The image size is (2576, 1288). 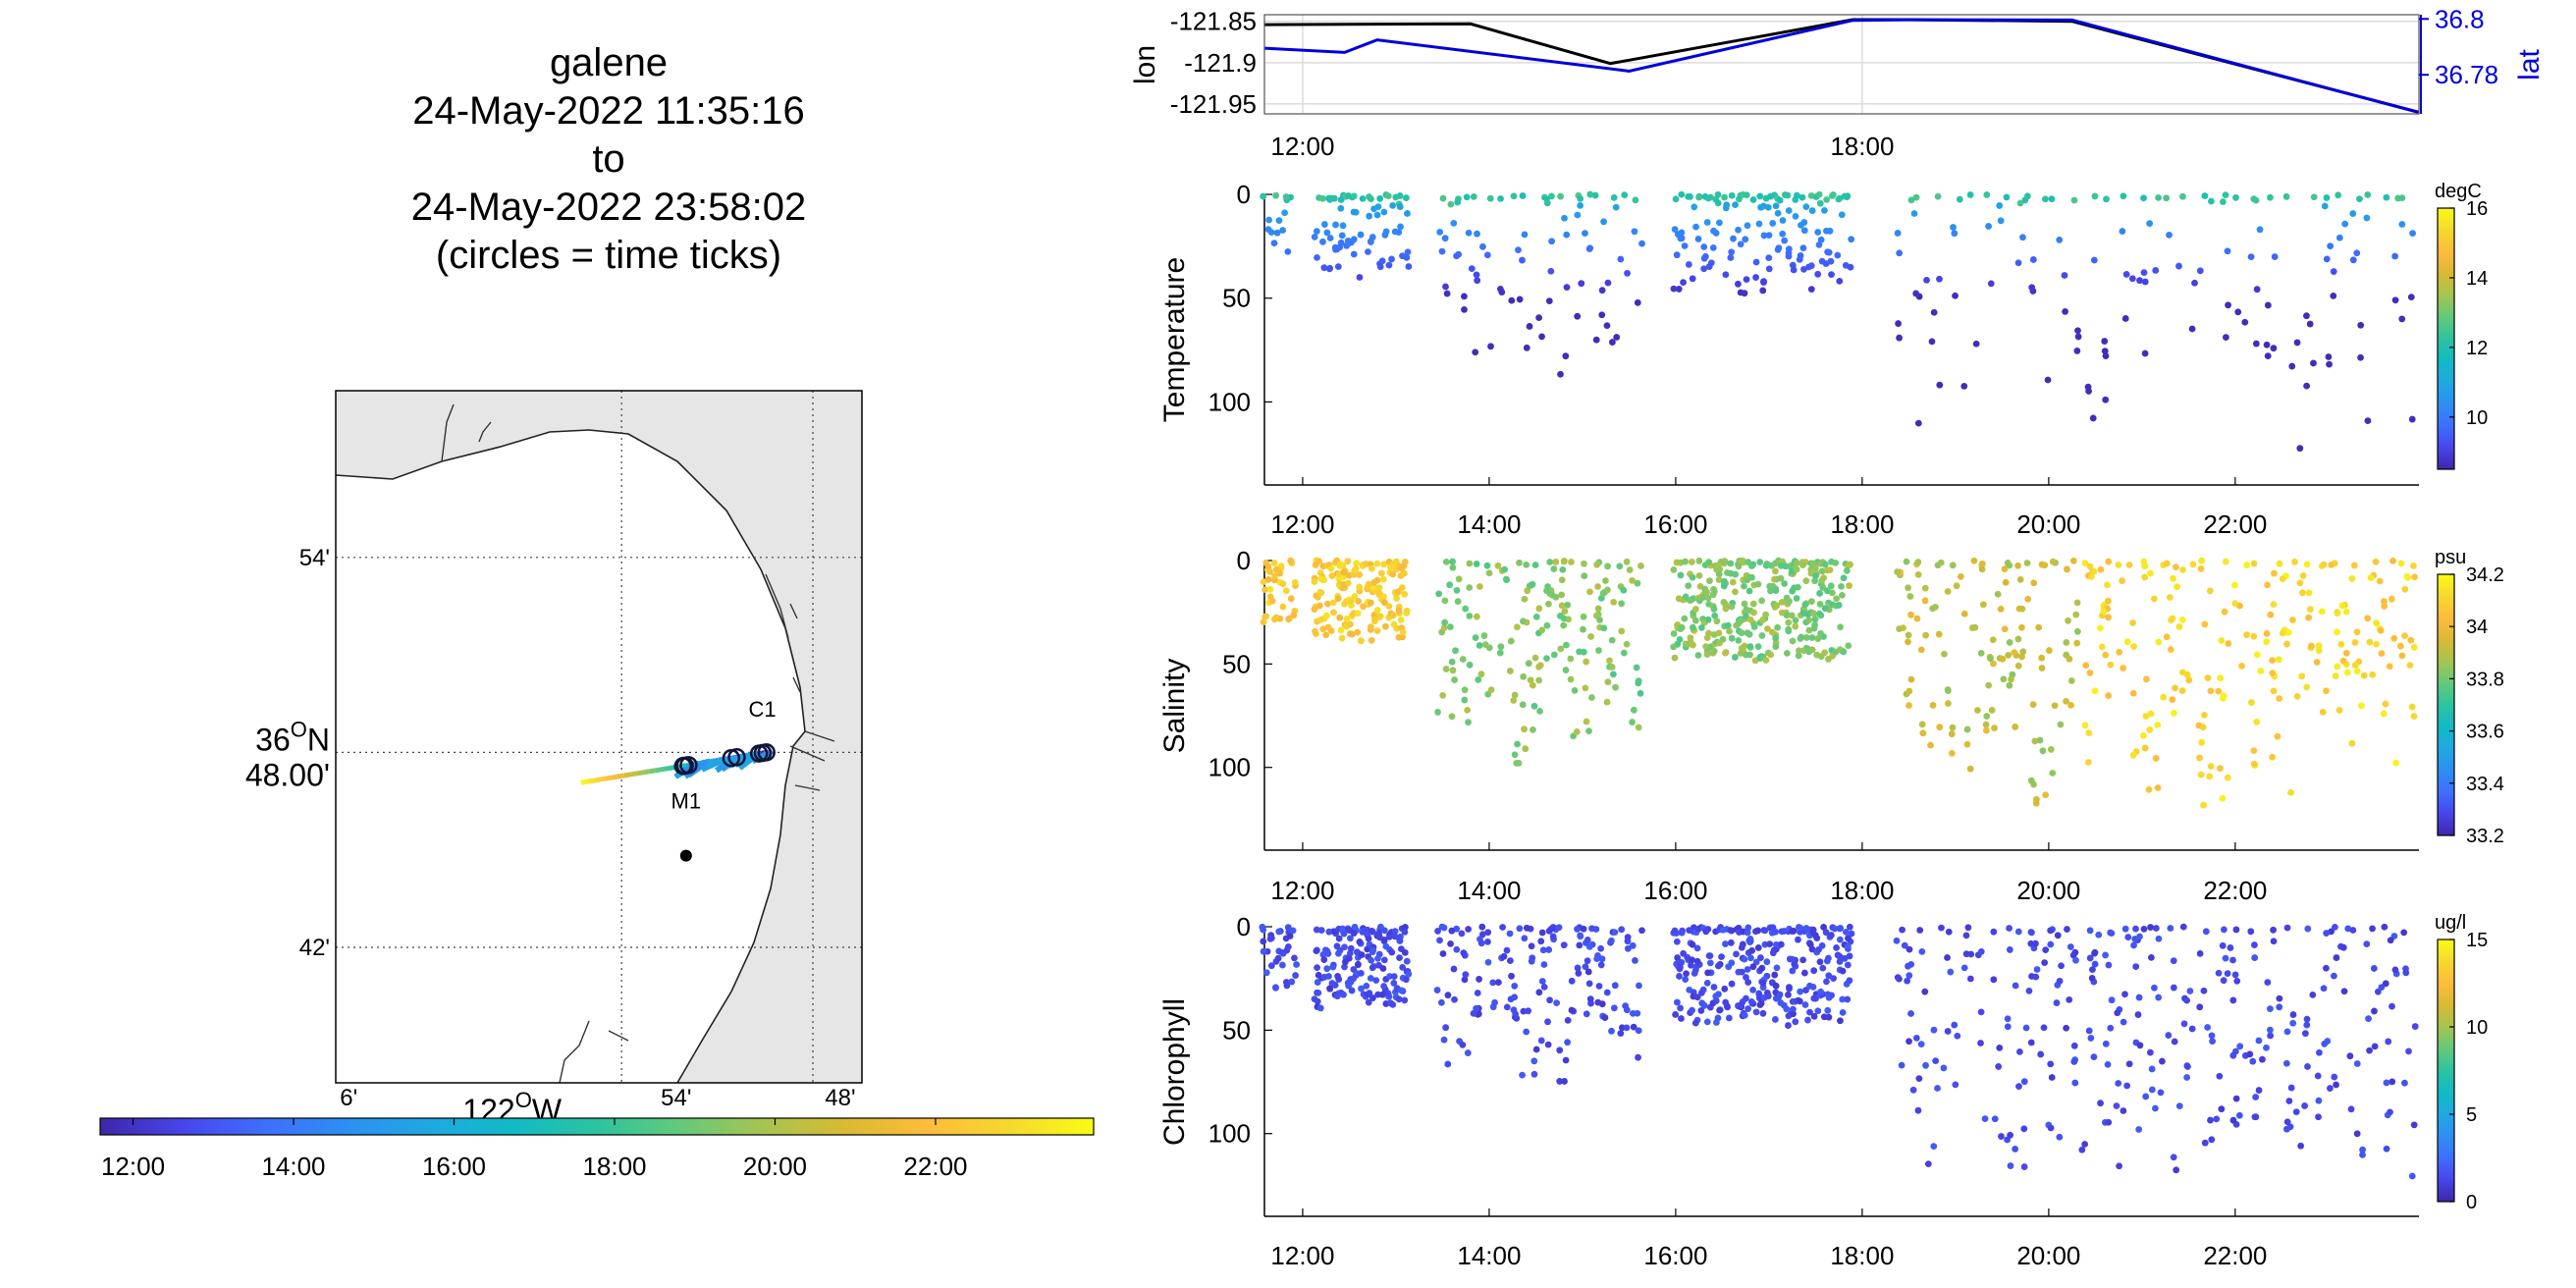 What do you see at coordinates (1862, 524) in the screenshot?
I see `panel-x-tick-label: 18:00` at bounding box center [1862, 524].